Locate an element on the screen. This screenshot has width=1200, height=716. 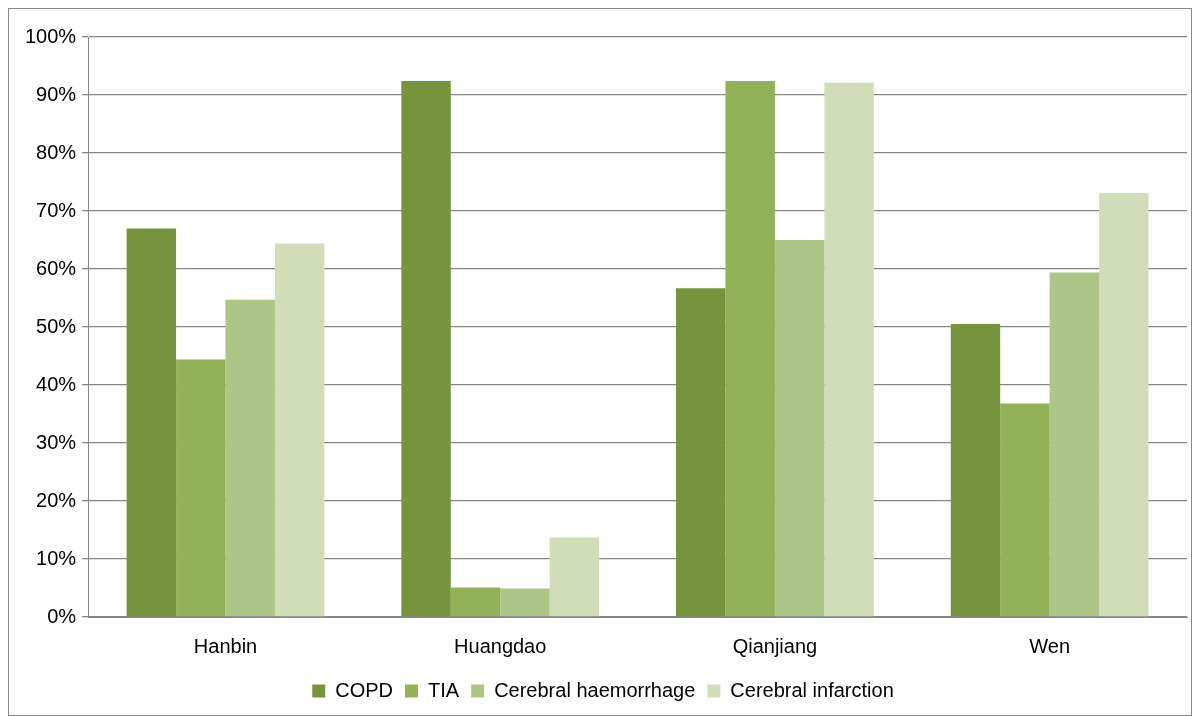
legend-label: Cerebral infarction is located at coordinates (812, 689).